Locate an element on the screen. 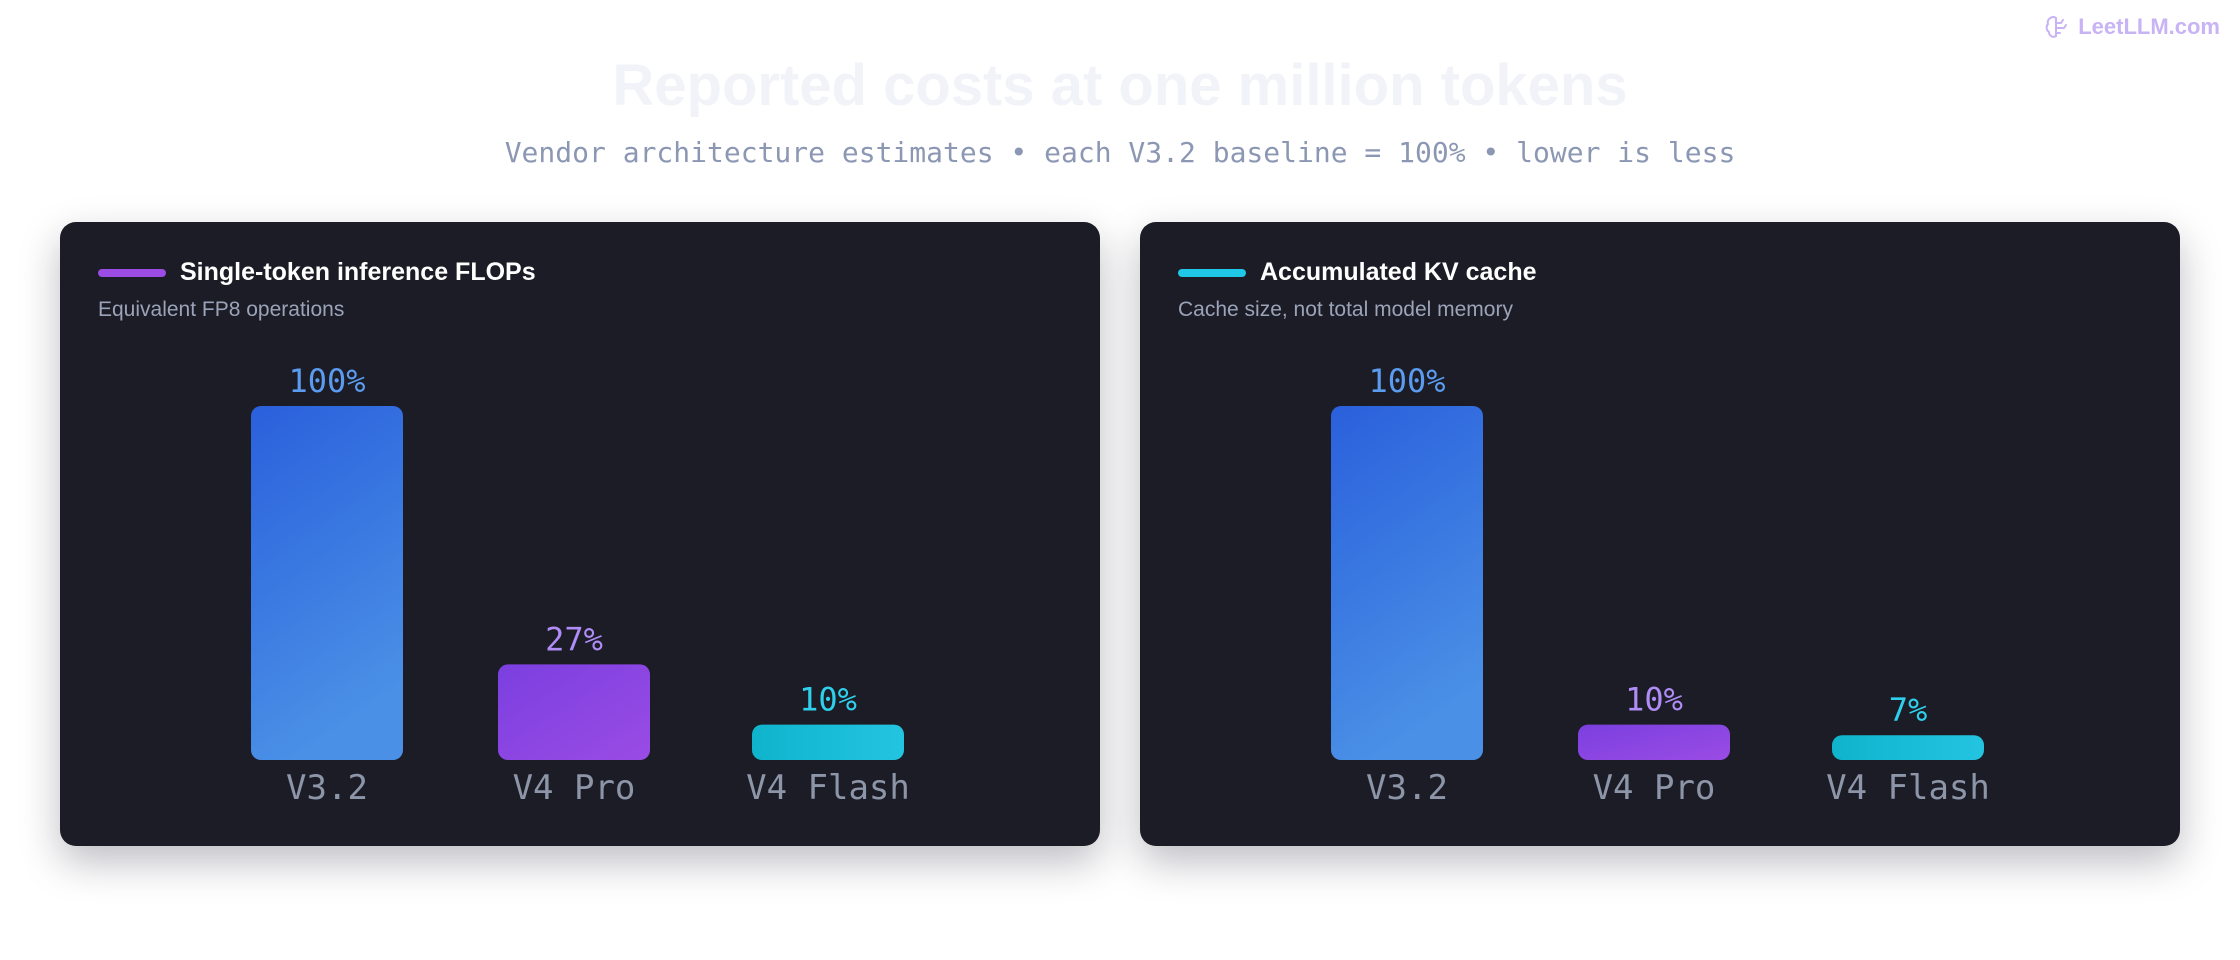 The width and height of the screenshot is (2240, 960). brand-logo: LeetLLM.com is located at coordinates (2132, 27).